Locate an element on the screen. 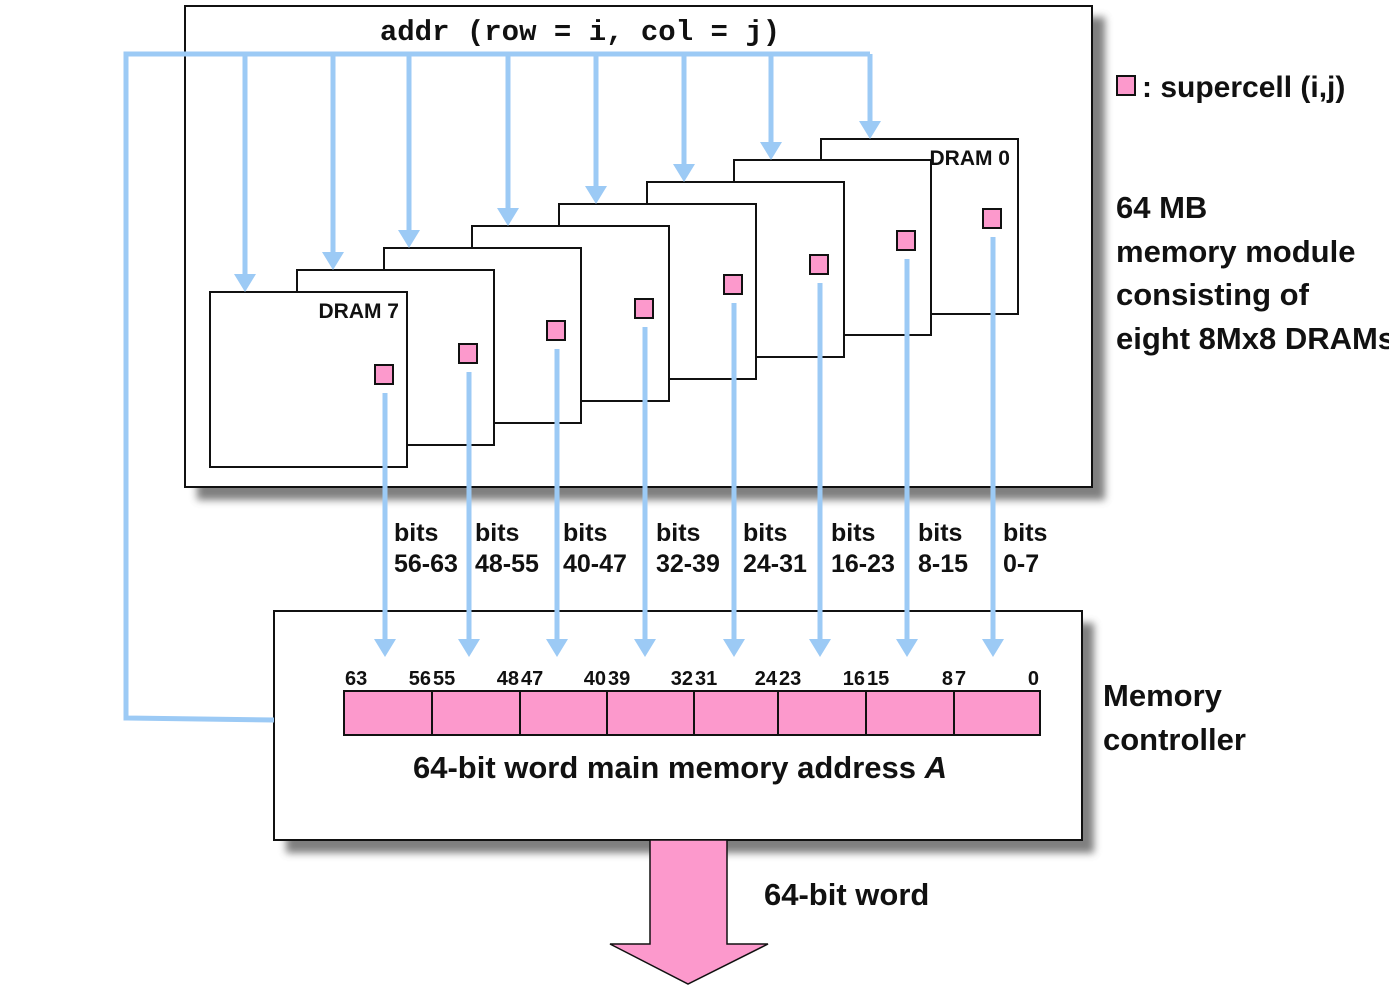  module-description-line: eight 8Mx8 DRAMs is located at coordinates (1252, 338).